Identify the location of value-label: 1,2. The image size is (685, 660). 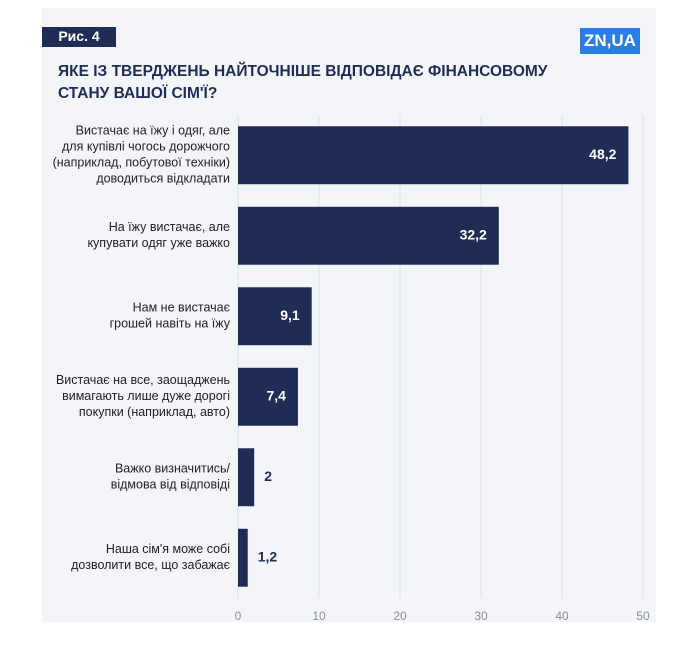
(268, 556).